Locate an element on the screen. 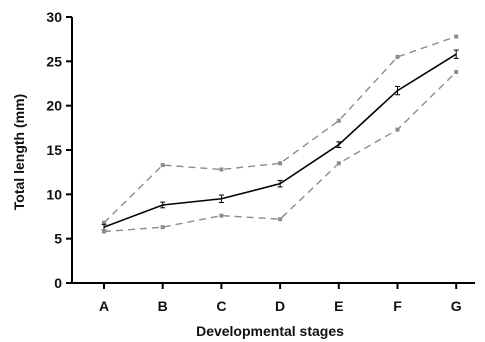  y-tick-label: 15 is located at coordinates (54, 150).